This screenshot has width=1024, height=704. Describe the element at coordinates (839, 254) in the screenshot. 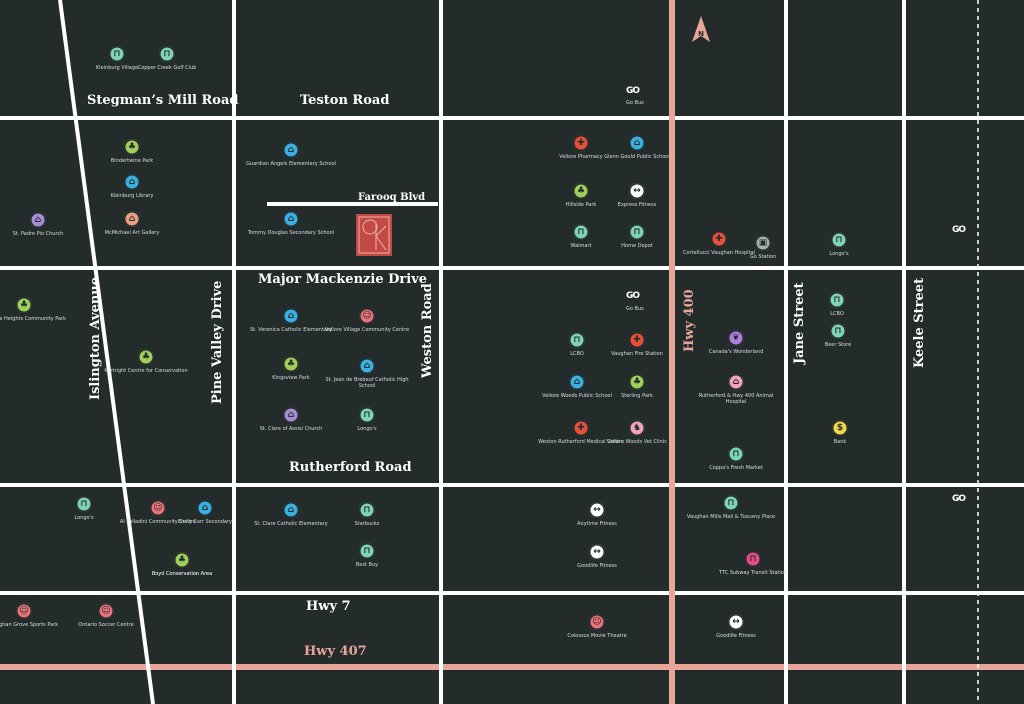

I see `poi-label: Longo's` at that location.